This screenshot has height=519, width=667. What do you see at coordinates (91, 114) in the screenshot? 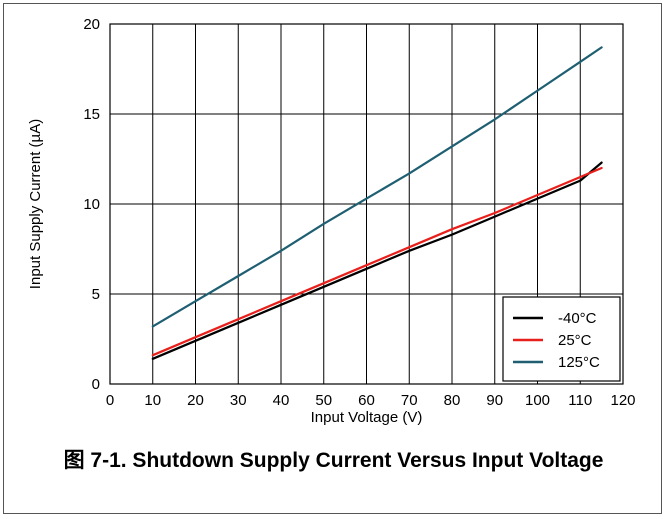
I see `y-tick-label: 15` at bounding box center [91, 114].